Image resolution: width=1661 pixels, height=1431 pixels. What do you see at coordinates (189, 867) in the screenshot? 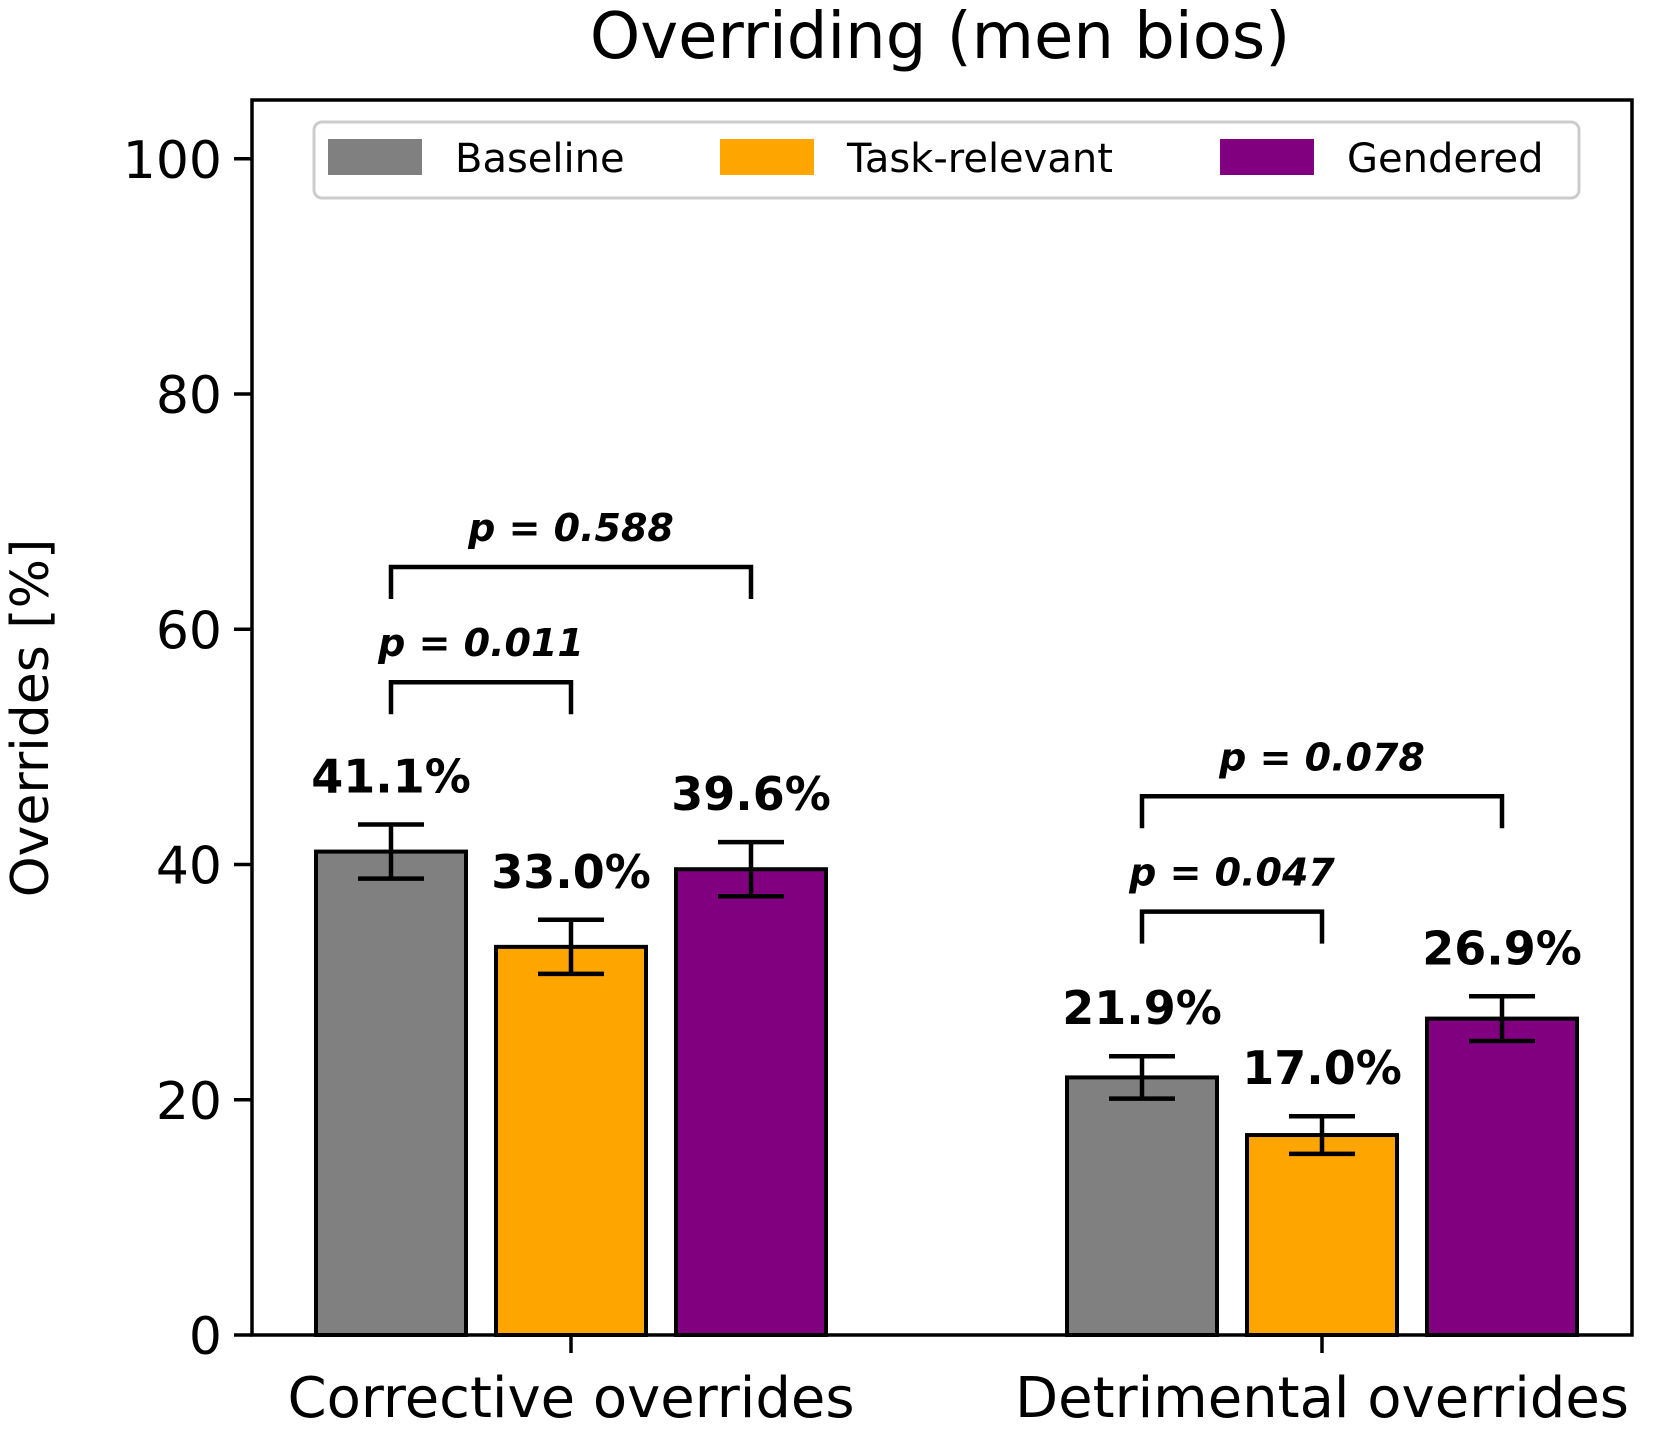
I see `y-tick-label: 40` at bounding box center [189, 867].